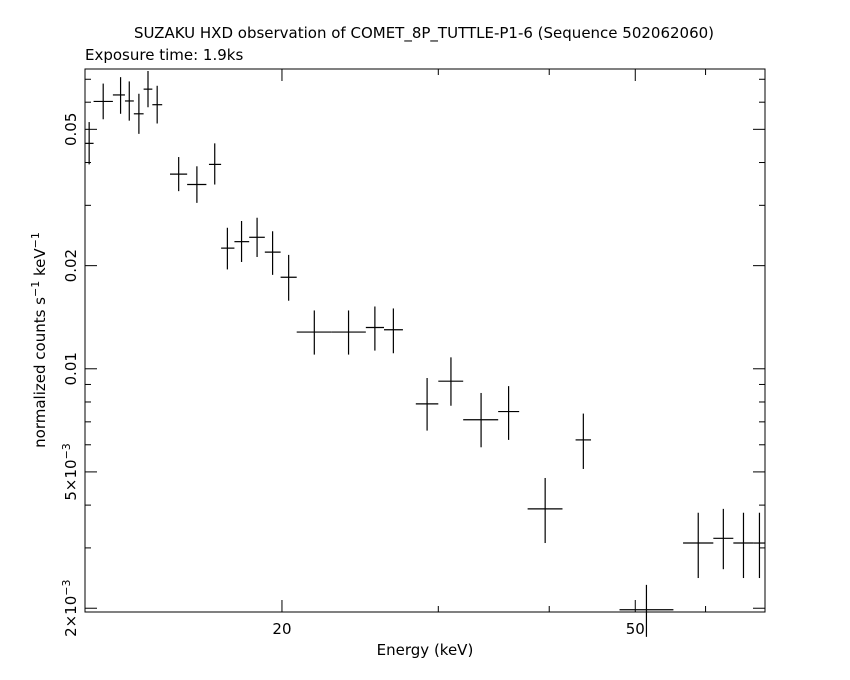 The width and height of the screenshot is (850, 680). I want to click on y-axis-label-main: normalized counts s, so click(40, 372).